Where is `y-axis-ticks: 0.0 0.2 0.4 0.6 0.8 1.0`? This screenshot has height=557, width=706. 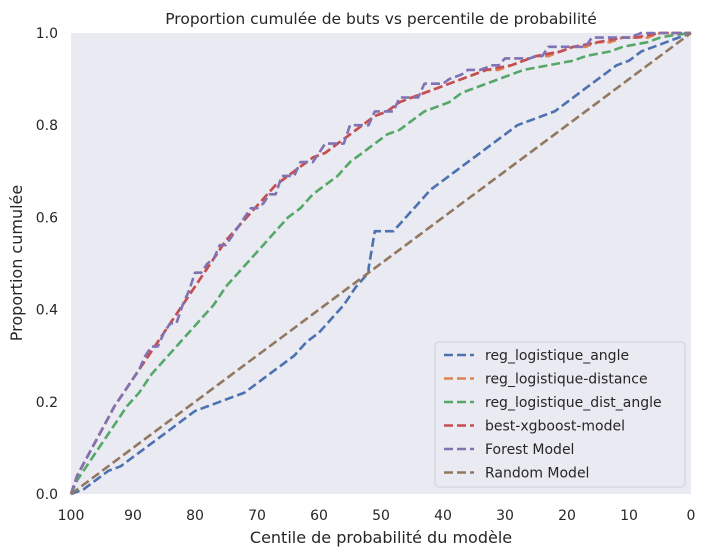
y-axis-ticks: 0.0 0.2 0.4 0.6 0.8 1.0 is located at coordinates (47, 264).